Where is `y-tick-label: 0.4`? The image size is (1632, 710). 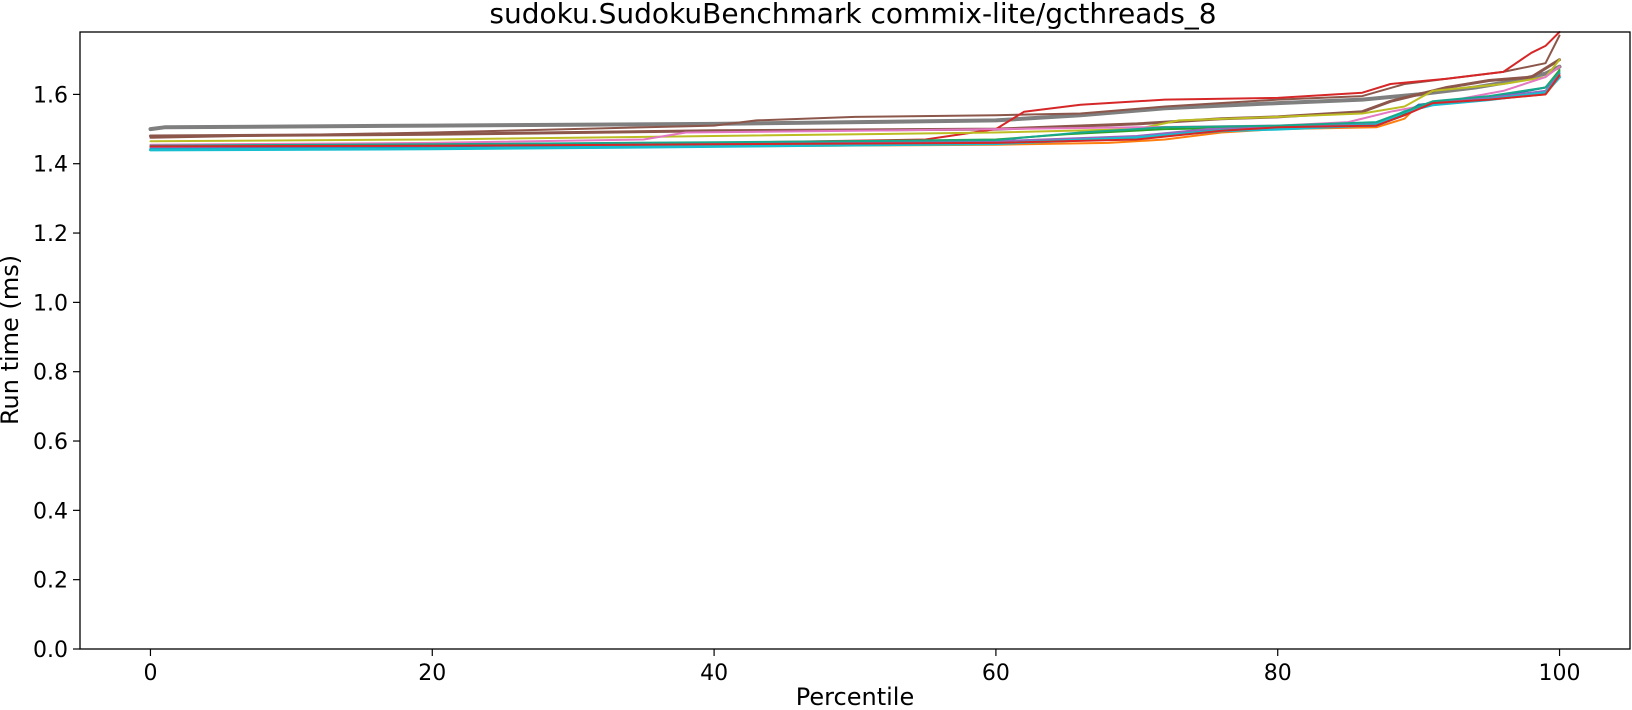
y-tick-label: 0.4 is located at coordinates (50, 511).